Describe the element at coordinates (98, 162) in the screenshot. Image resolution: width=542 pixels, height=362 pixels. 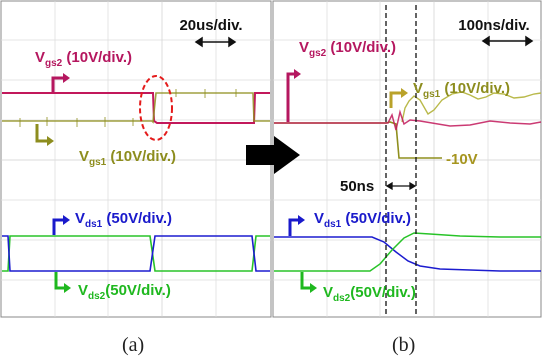
I see `label-vgs1-a-sub: gs1` at that location.